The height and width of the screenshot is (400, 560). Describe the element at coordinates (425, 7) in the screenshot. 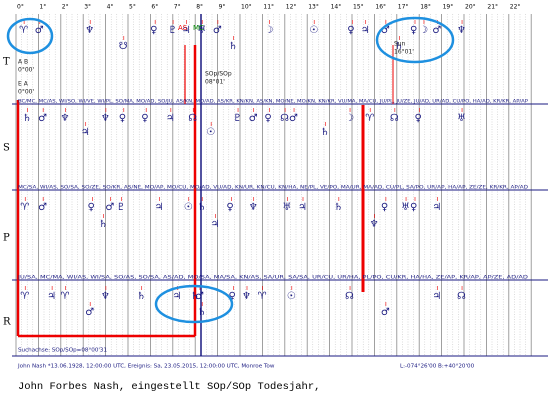

I see `degree-label: 18°` at that location.